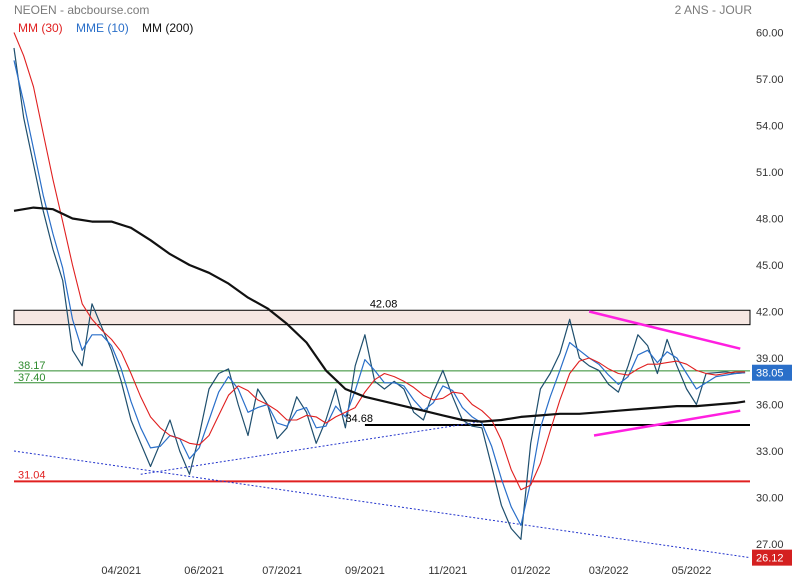 This screenshot has height=580, width=800. I want to click on x-tick-label: 01/2022, so click(531, 571).